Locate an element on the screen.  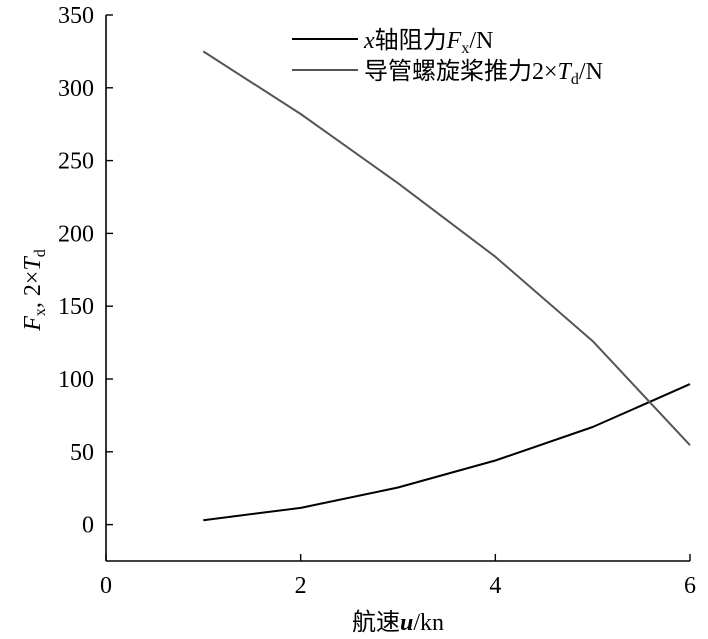
legend-label-resistance: x轴阻力Fx/N is located at coordinates (428, 42).